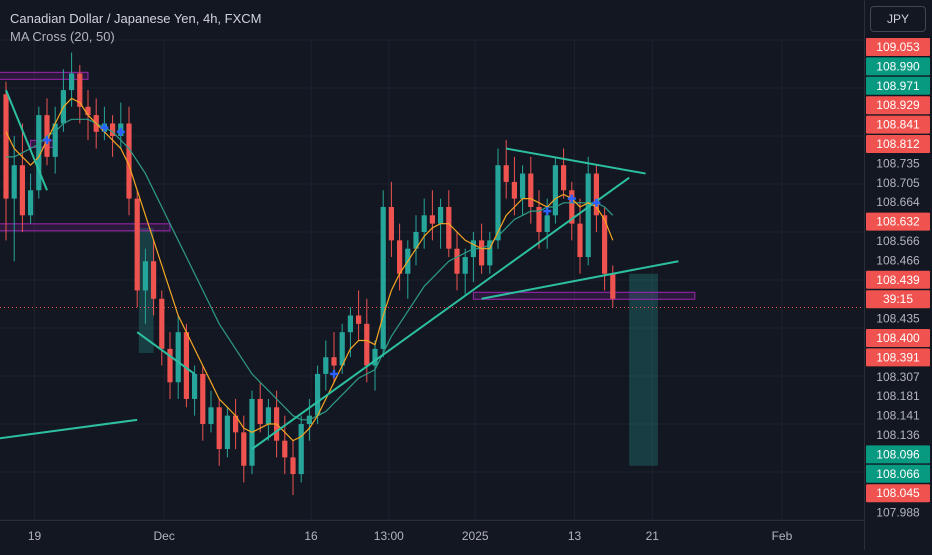 The image size is (932, 555). I want to click on price-scale-label: 108.812, so click(898, 144).